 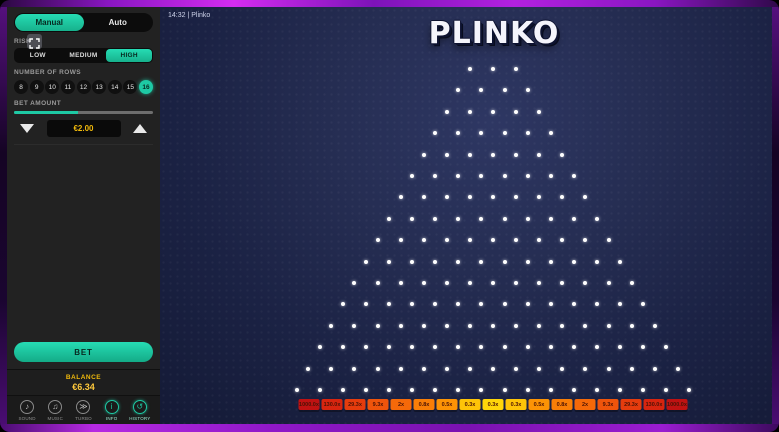 I want to click on nav-info: i INFO, so click(x=112, y=410).